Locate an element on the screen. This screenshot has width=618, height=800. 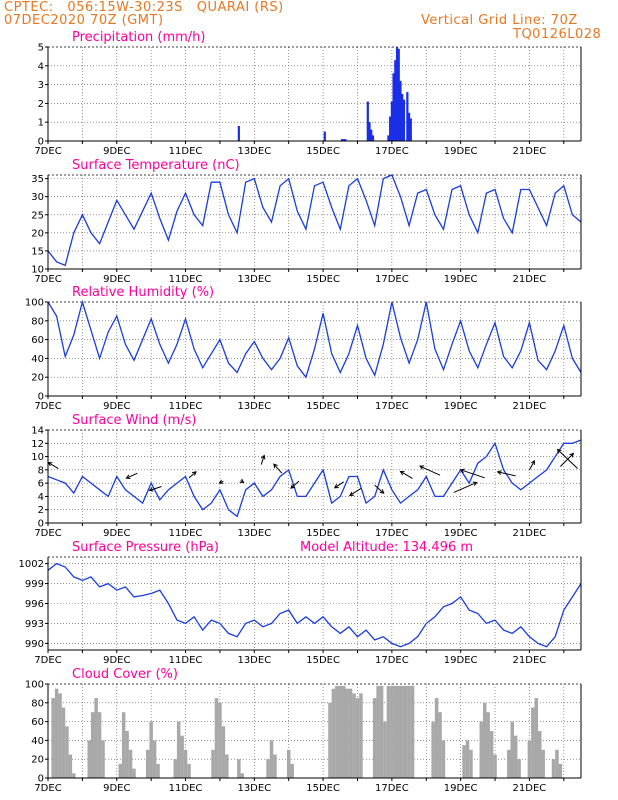
wind-ytick-label: 6 is located at coordinates (41, 484).